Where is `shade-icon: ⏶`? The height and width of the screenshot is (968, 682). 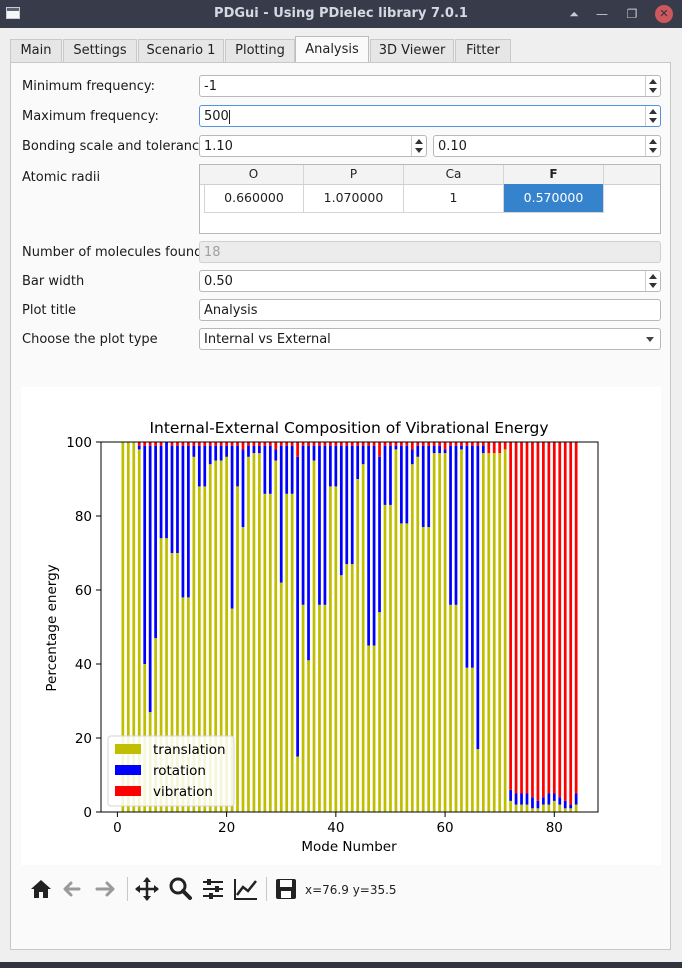
shade-icon: ⏶ is located at coordinates (574, 14).